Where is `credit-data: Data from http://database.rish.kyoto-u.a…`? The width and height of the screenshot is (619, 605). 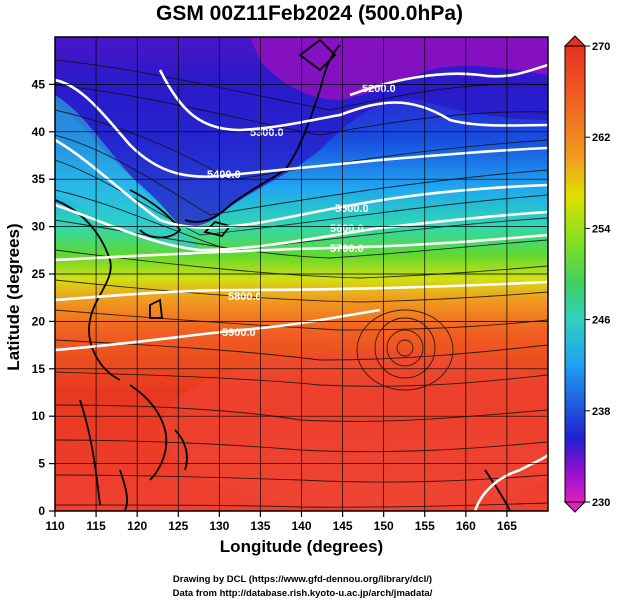 credit-data: Data from http://database.rish.kyoto-u.a… is located at coordinates (302, 593).